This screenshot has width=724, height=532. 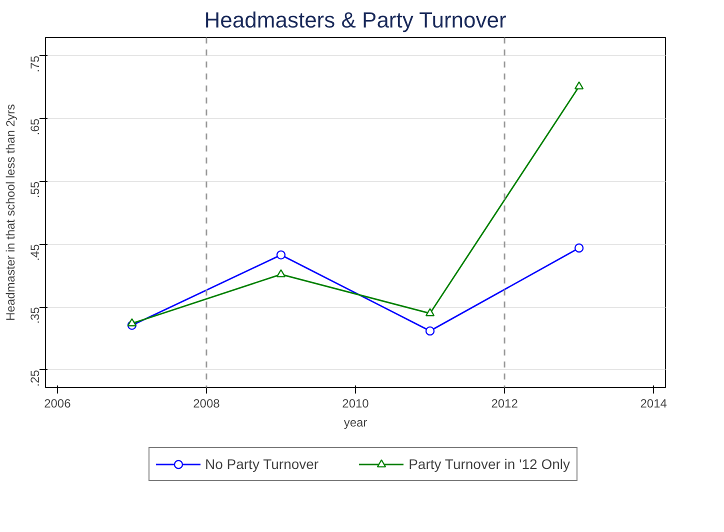 What do you see at coordinates (261, 464) in the screenshot?
I see `legend-label: No Party Turnover` at bounding box center [261, 464].